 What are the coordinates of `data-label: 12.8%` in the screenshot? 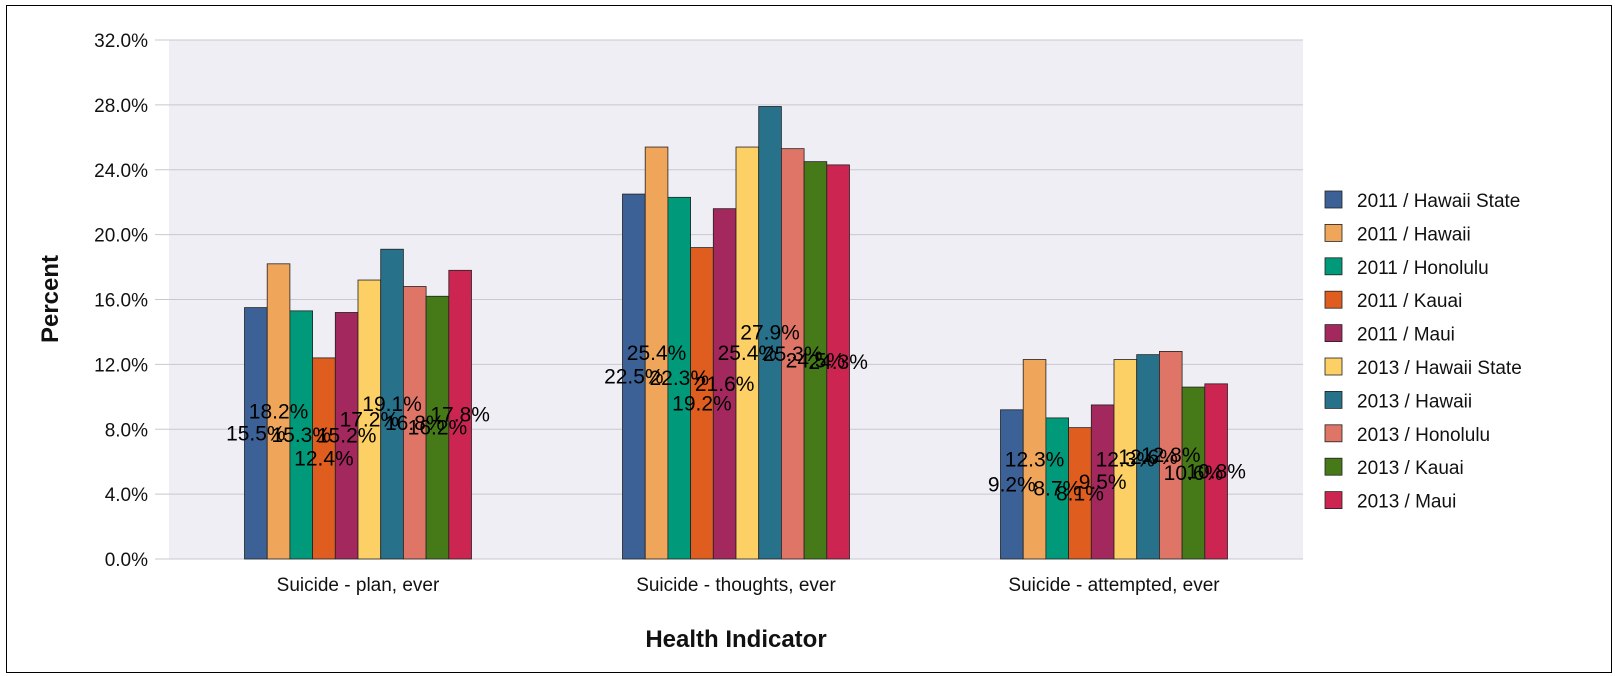 It's located at (1171, 455).